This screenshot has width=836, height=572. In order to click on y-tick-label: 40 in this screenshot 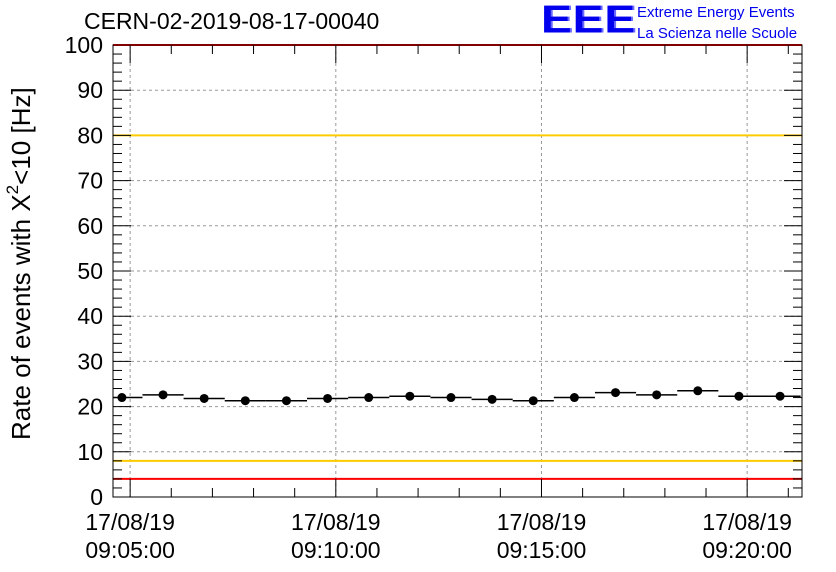, I will do `click(90, 316)`.